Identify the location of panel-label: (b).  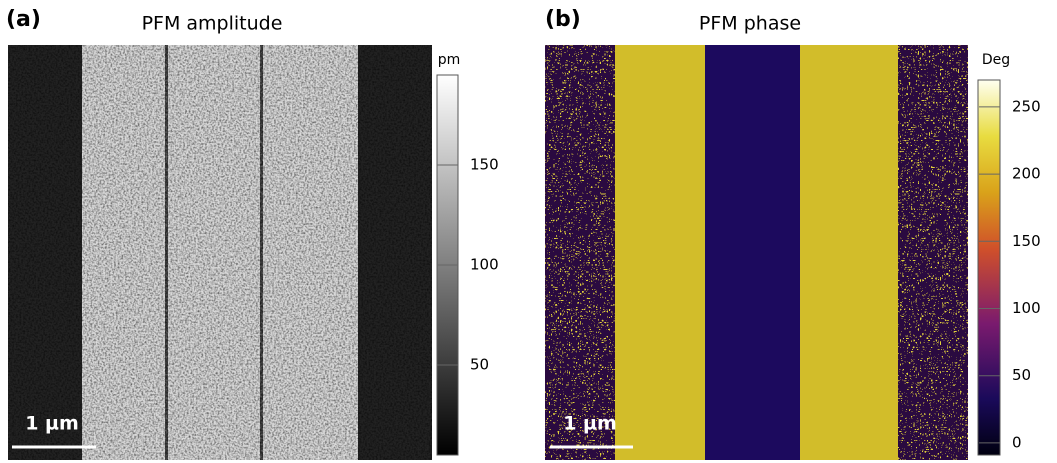
(563, 19).